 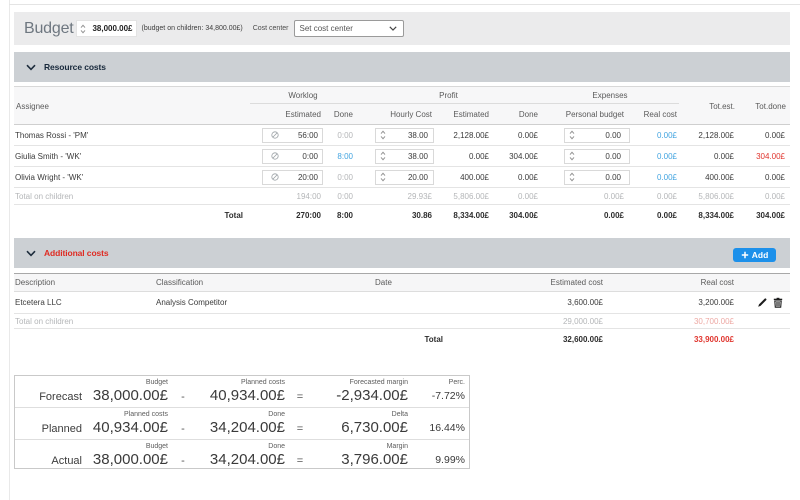 I want to click on resource-costs-title: Resource costs, so click(x=75, y=67).